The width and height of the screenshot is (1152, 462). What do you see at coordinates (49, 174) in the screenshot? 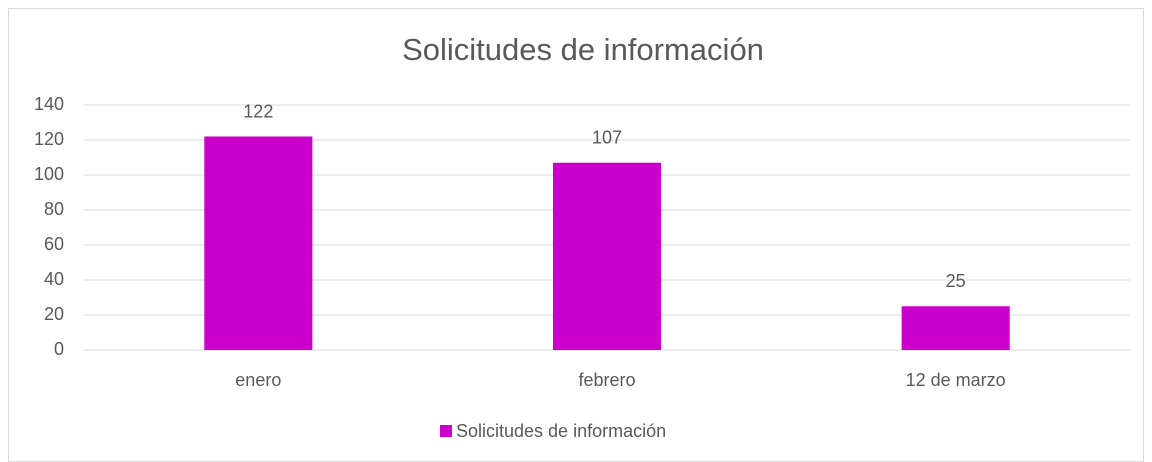
I see `y-tick-label: 100` at bounding box center [49, 174].